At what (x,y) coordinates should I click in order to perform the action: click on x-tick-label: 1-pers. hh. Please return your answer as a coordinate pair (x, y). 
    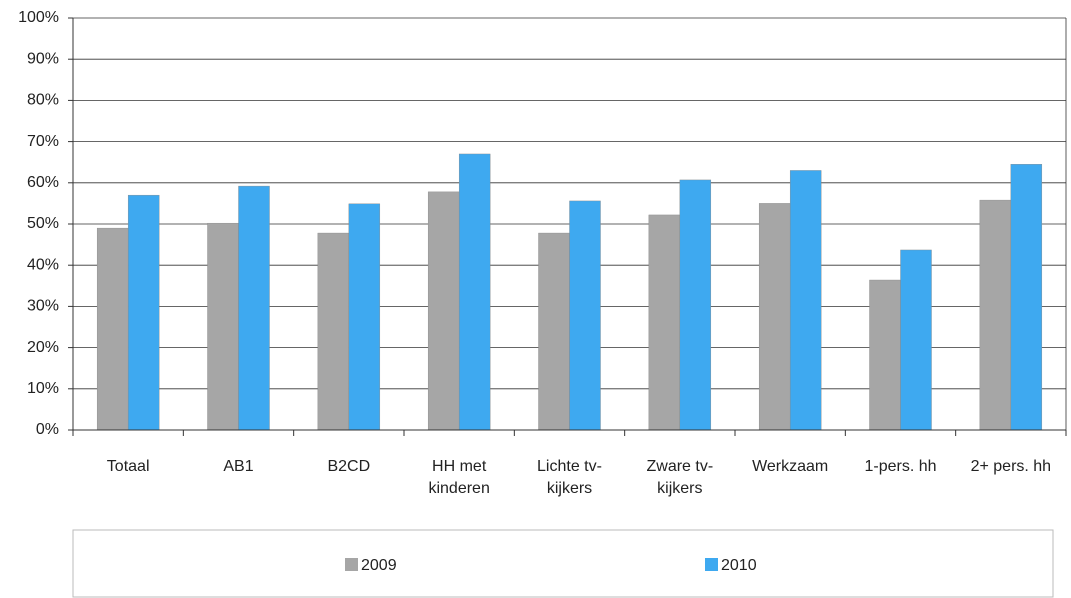
    Looking at the image, I should click on (900, 466).